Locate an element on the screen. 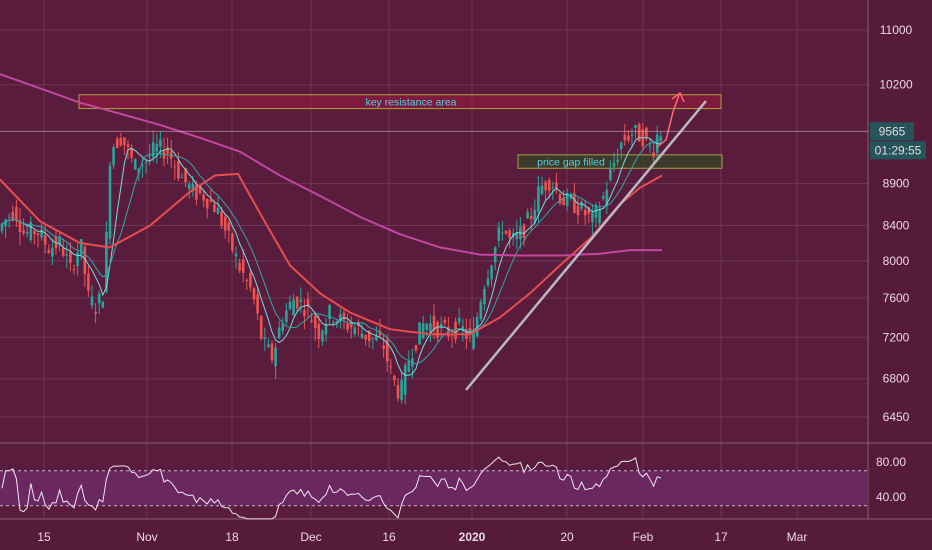 This screenshot has height=550, width=932. price-tick-label: 8900 is located at coordinates (896, 184).